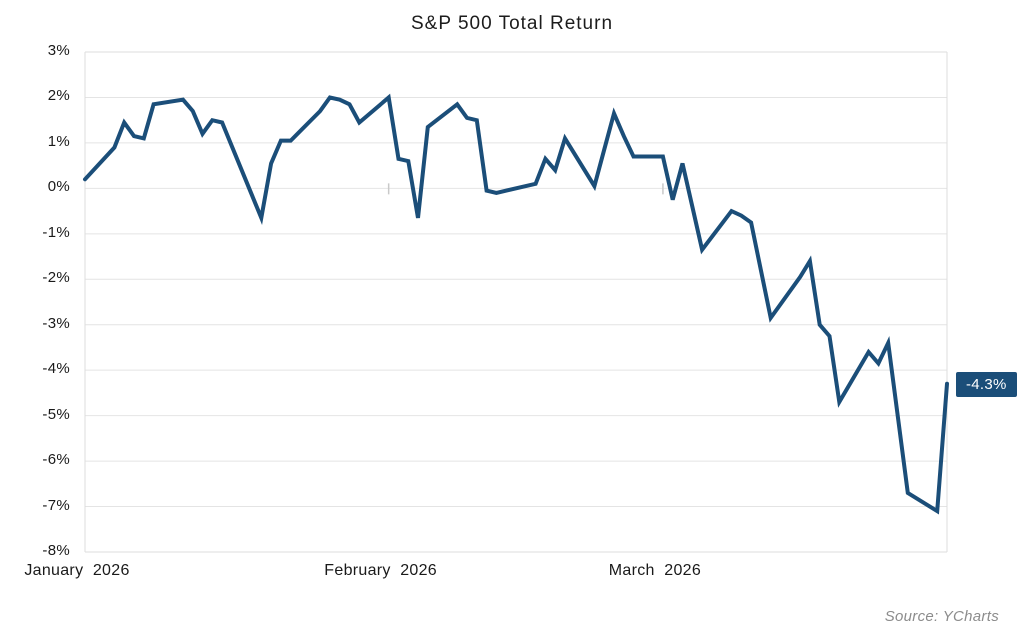  I want to click on y-axis-label: -8%, so click(56, 550).